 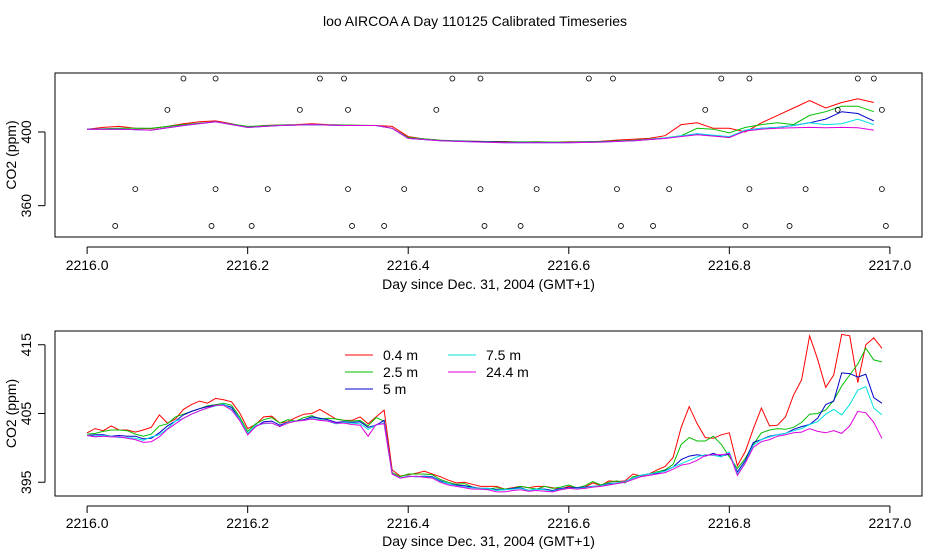 What do you see at coordinates (26, 132) in the screenshot?
I see `y-tick-label: 400` at bounding box center [26, 132].